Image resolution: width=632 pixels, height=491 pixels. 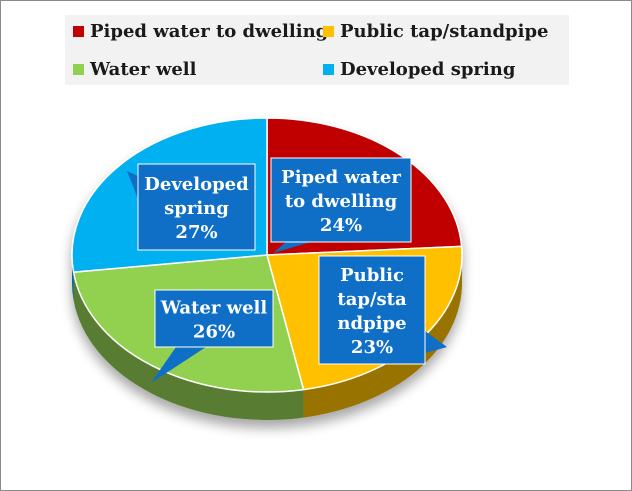 What do you see at coordinates (428, 69) in the screenshot?
I see `legend-label-developed-spring: Developed spring` at bounding box center [428, 69].